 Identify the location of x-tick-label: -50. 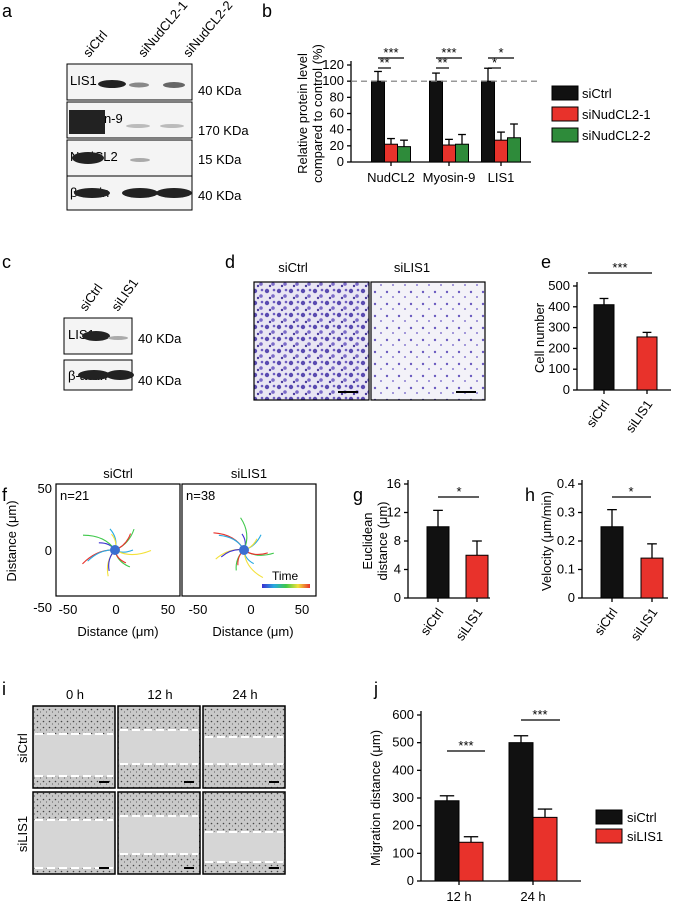
(68, 609).